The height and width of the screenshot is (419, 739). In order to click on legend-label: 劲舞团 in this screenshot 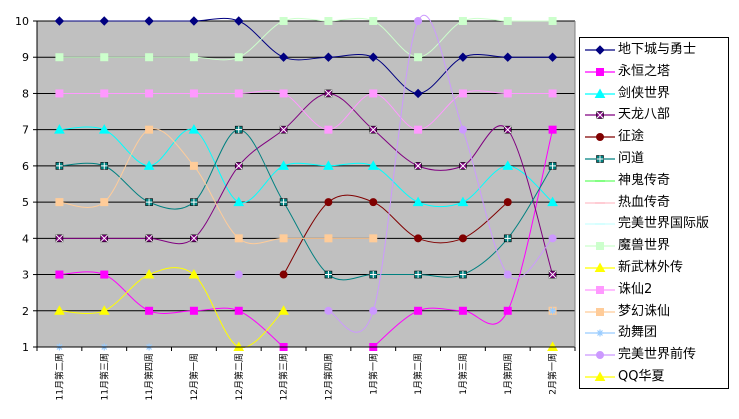, I will do `click(638, 333)`.